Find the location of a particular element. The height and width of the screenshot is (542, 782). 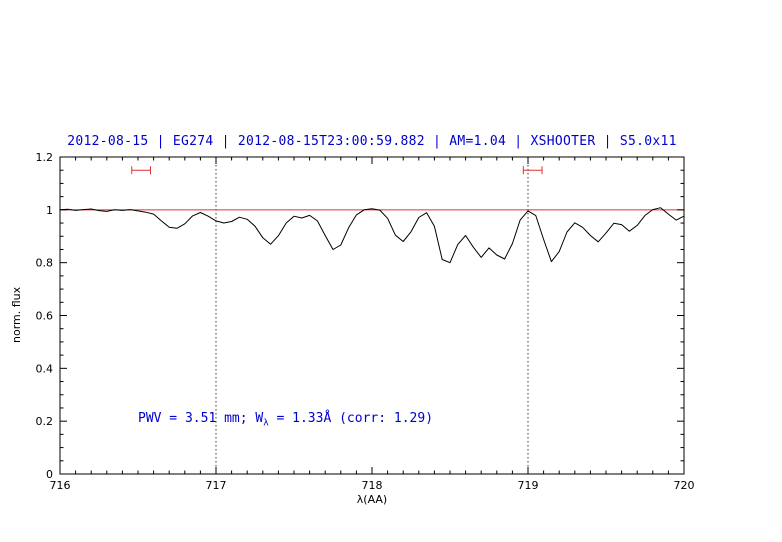

pwv-annotation: PWV = 3.51 mm; Wλ = 1.33Å (corr: 1.29) is located at coordinates (285, 420).